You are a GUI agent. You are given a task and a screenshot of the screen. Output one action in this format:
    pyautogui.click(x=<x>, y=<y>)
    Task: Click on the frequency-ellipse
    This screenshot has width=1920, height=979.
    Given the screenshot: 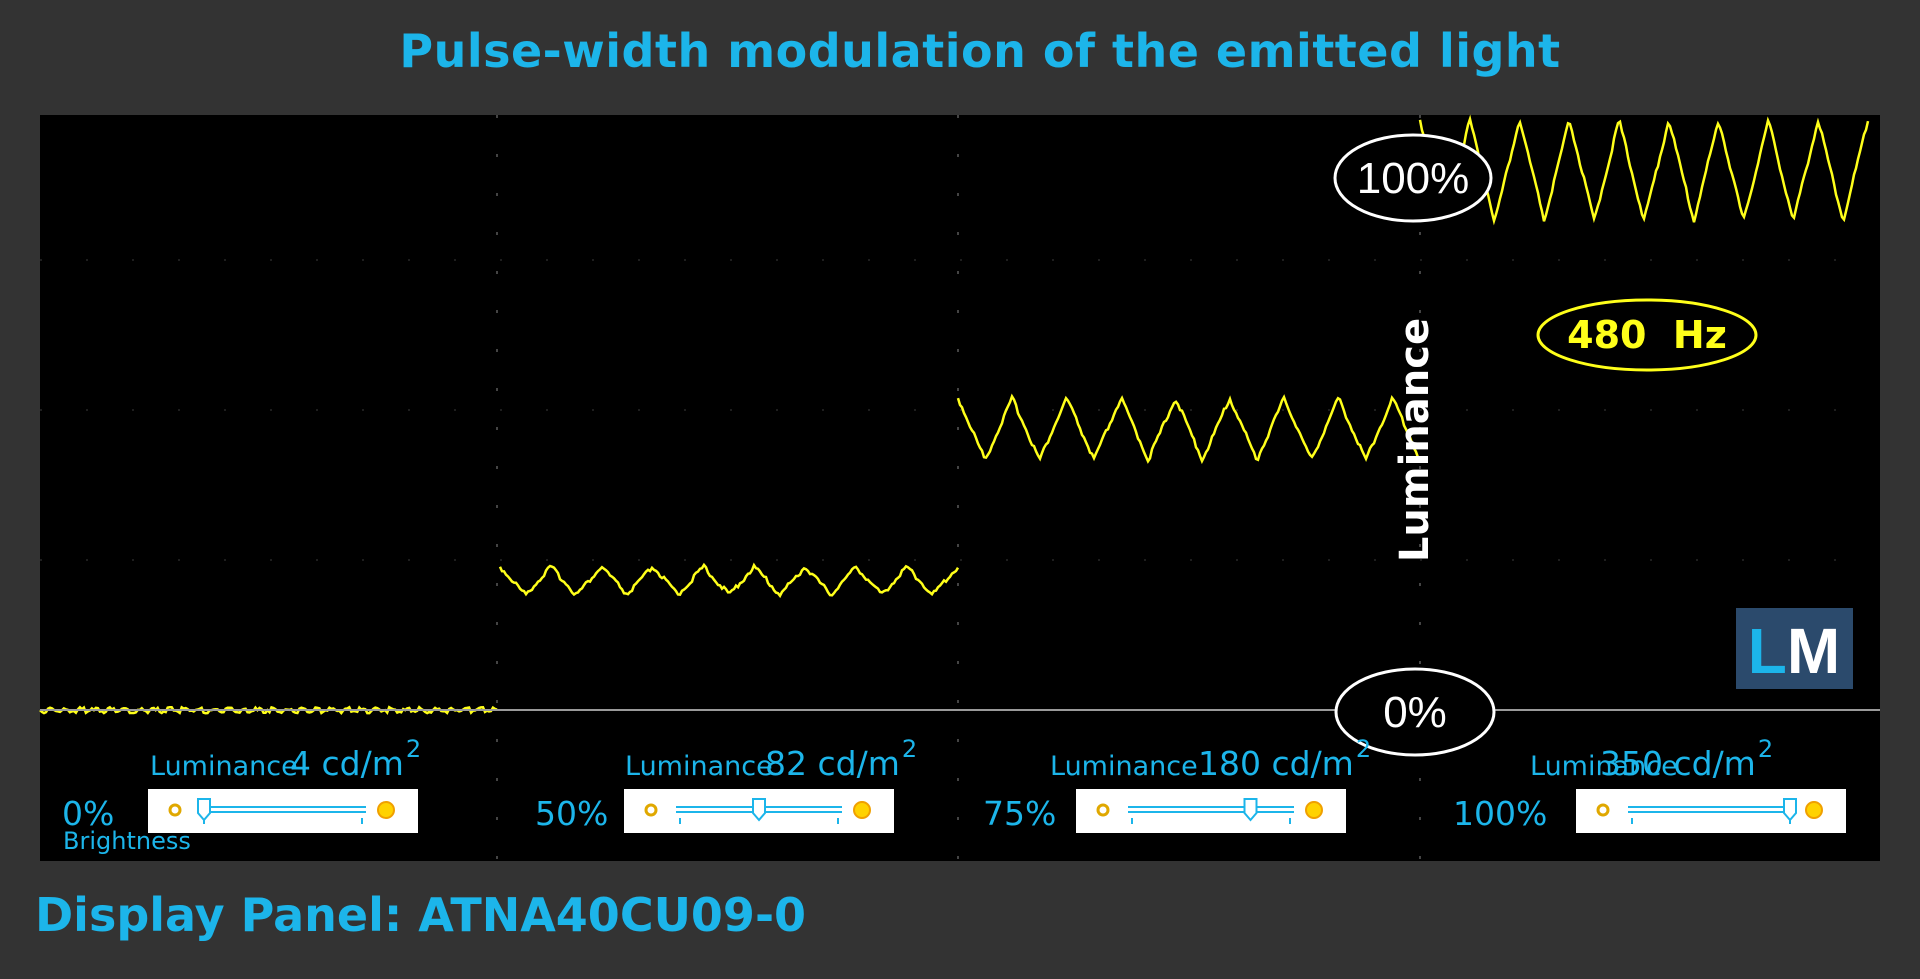 What is the action you would take?
    pyautogui.click(x=1647, y=335)
    